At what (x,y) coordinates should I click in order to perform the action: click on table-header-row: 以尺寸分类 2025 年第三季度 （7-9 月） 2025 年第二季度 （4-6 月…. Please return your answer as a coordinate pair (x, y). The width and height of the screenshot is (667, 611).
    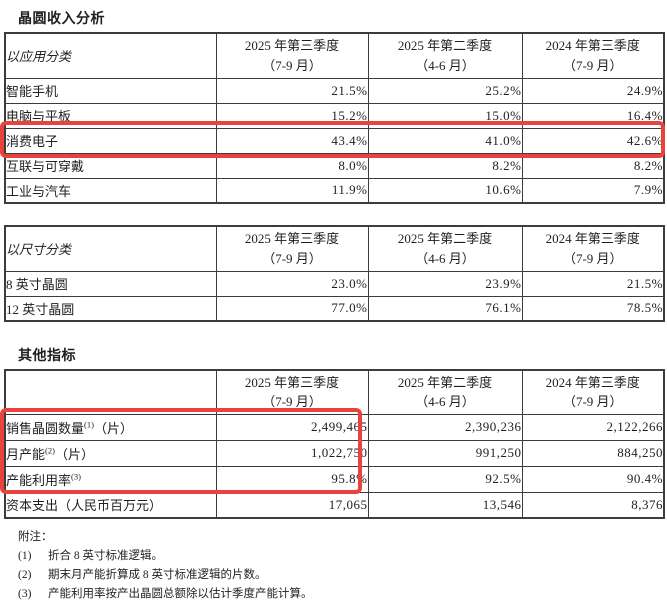
    Looking at the image, I should click on (334, 248).